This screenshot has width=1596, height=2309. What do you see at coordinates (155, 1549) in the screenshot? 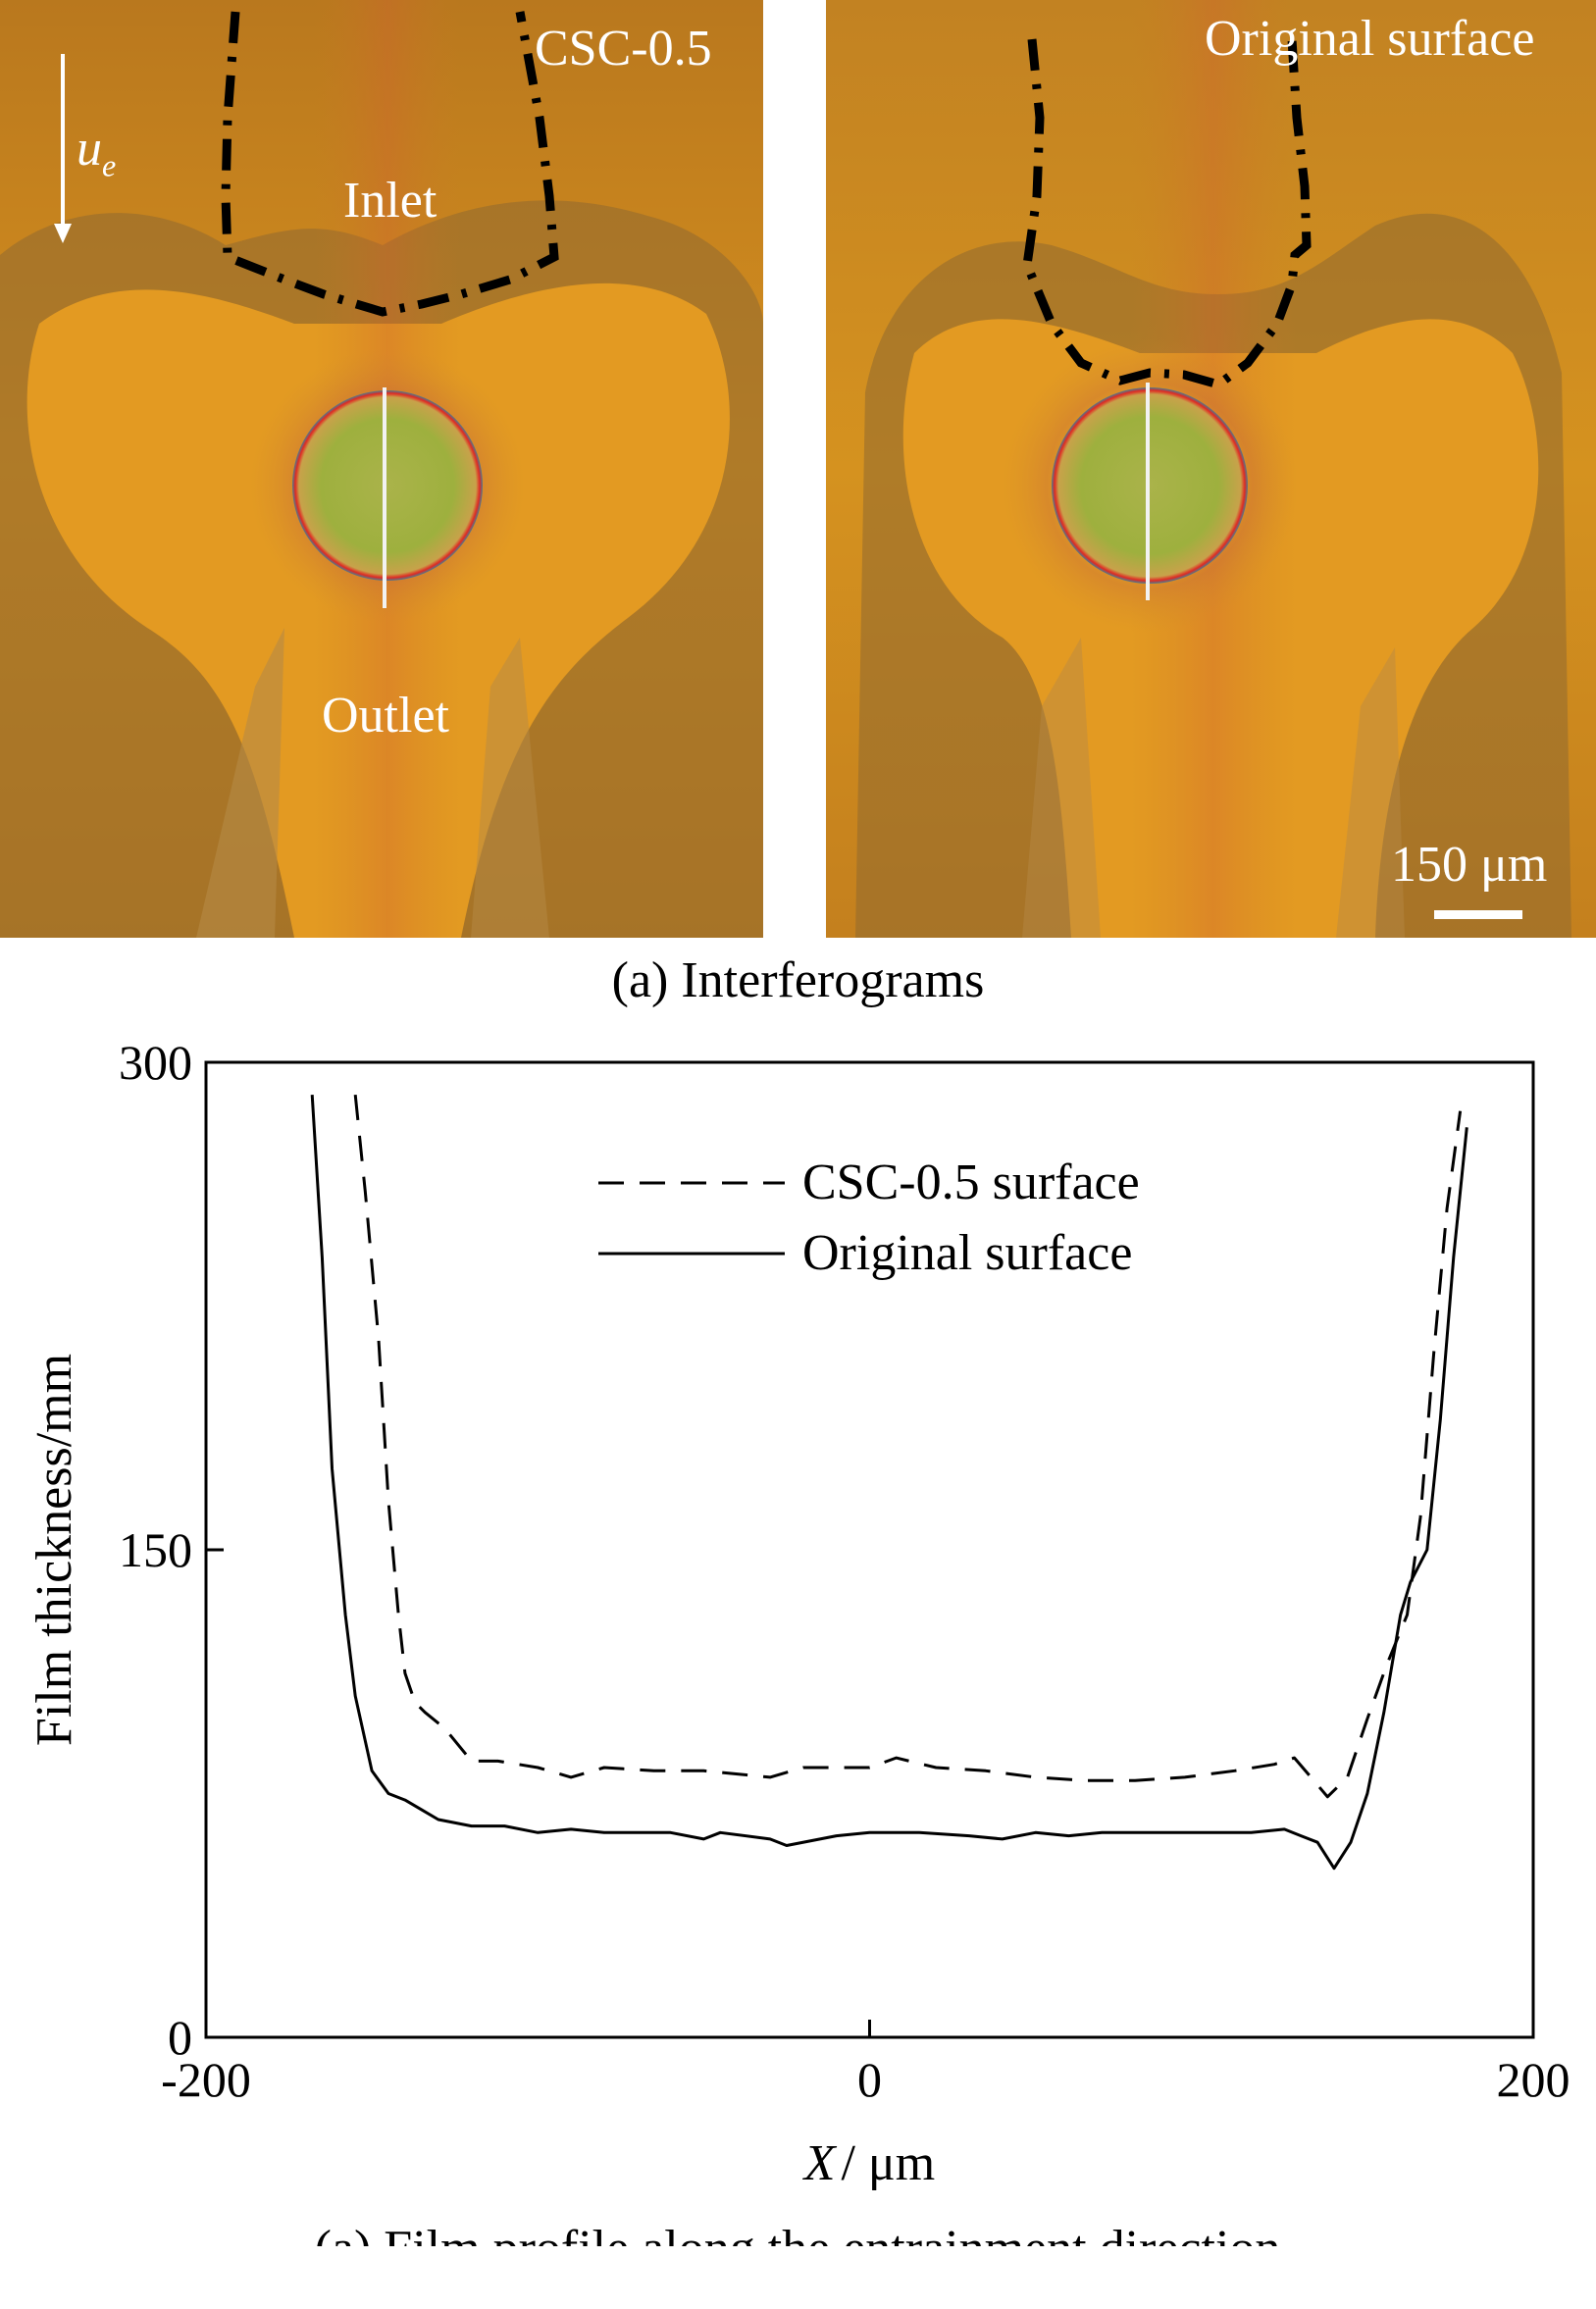
I see `y-tick-label-1: 150` at bounding box center [155, 1549].